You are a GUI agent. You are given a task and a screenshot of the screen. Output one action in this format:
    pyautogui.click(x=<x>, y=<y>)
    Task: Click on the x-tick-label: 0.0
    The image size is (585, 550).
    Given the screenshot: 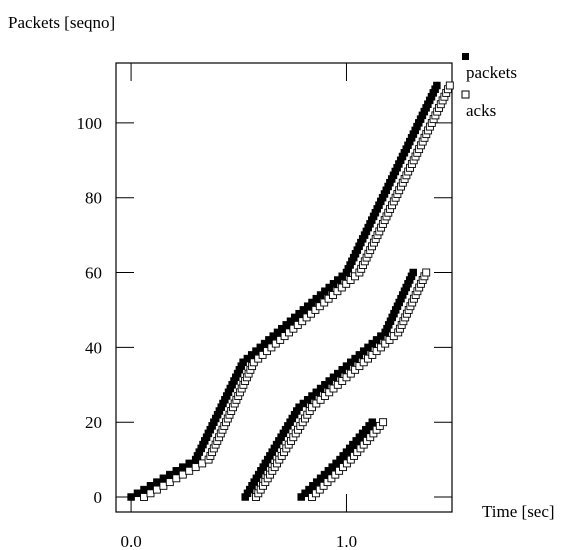 What is the action you would take?
    pyautogui.click(x=130, y=541)
    